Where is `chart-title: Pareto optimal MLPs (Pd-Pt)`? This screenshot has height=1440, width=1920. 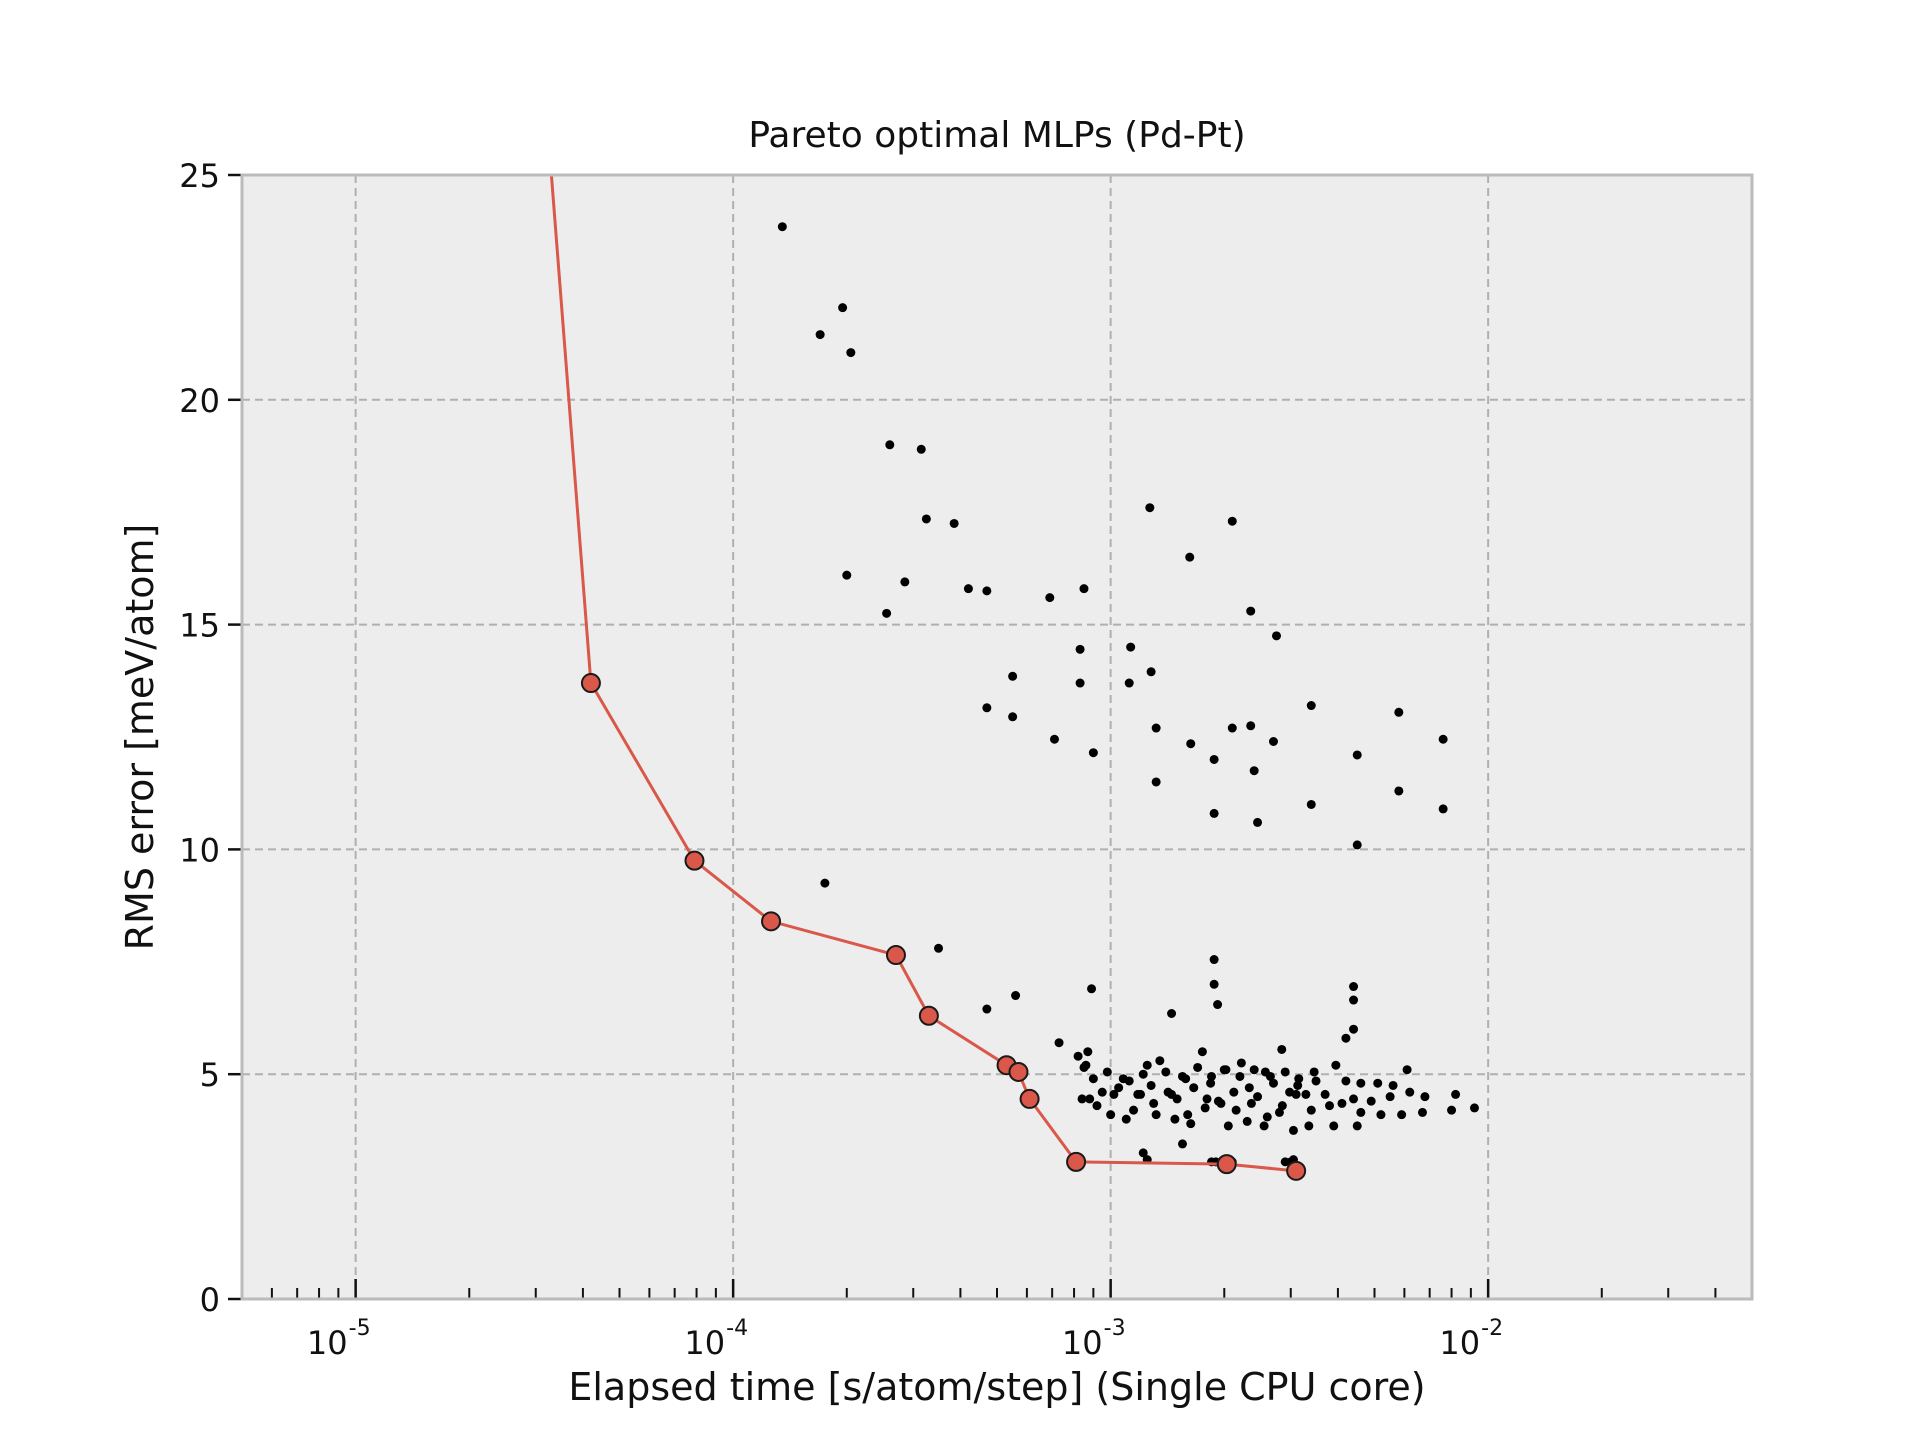
chart-title: Pareto optimal MLPs (Pd-Pt) is located at coordinates (996, 135).